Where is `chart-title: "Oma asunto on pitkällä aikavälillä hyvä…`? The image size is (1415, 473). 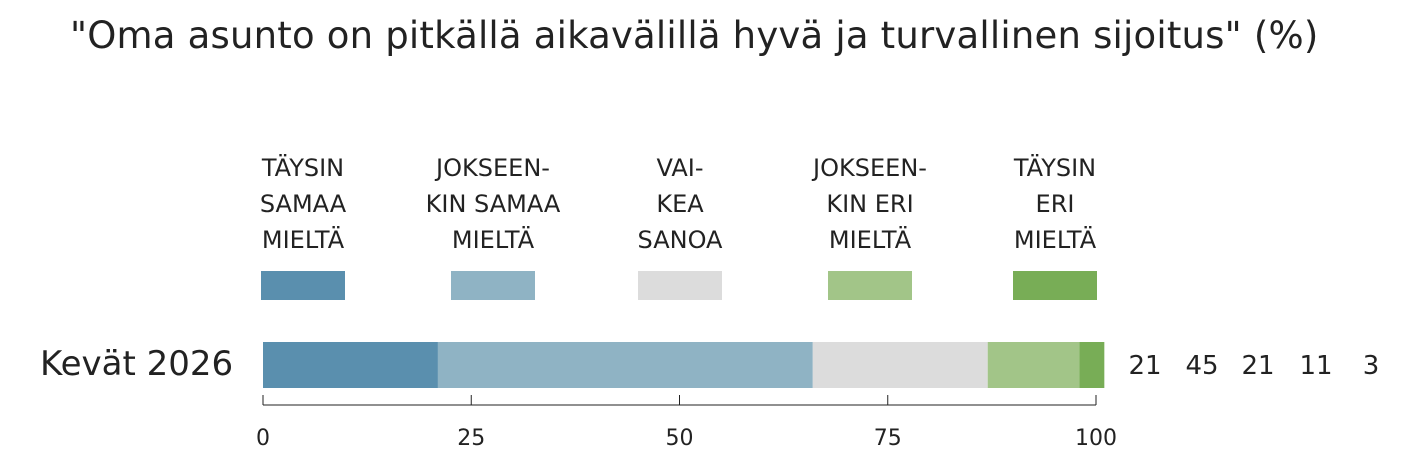
chart-title: "Oma asunto on pitkällä aikavälillä hyvä… is located at coordinates (694, 35).